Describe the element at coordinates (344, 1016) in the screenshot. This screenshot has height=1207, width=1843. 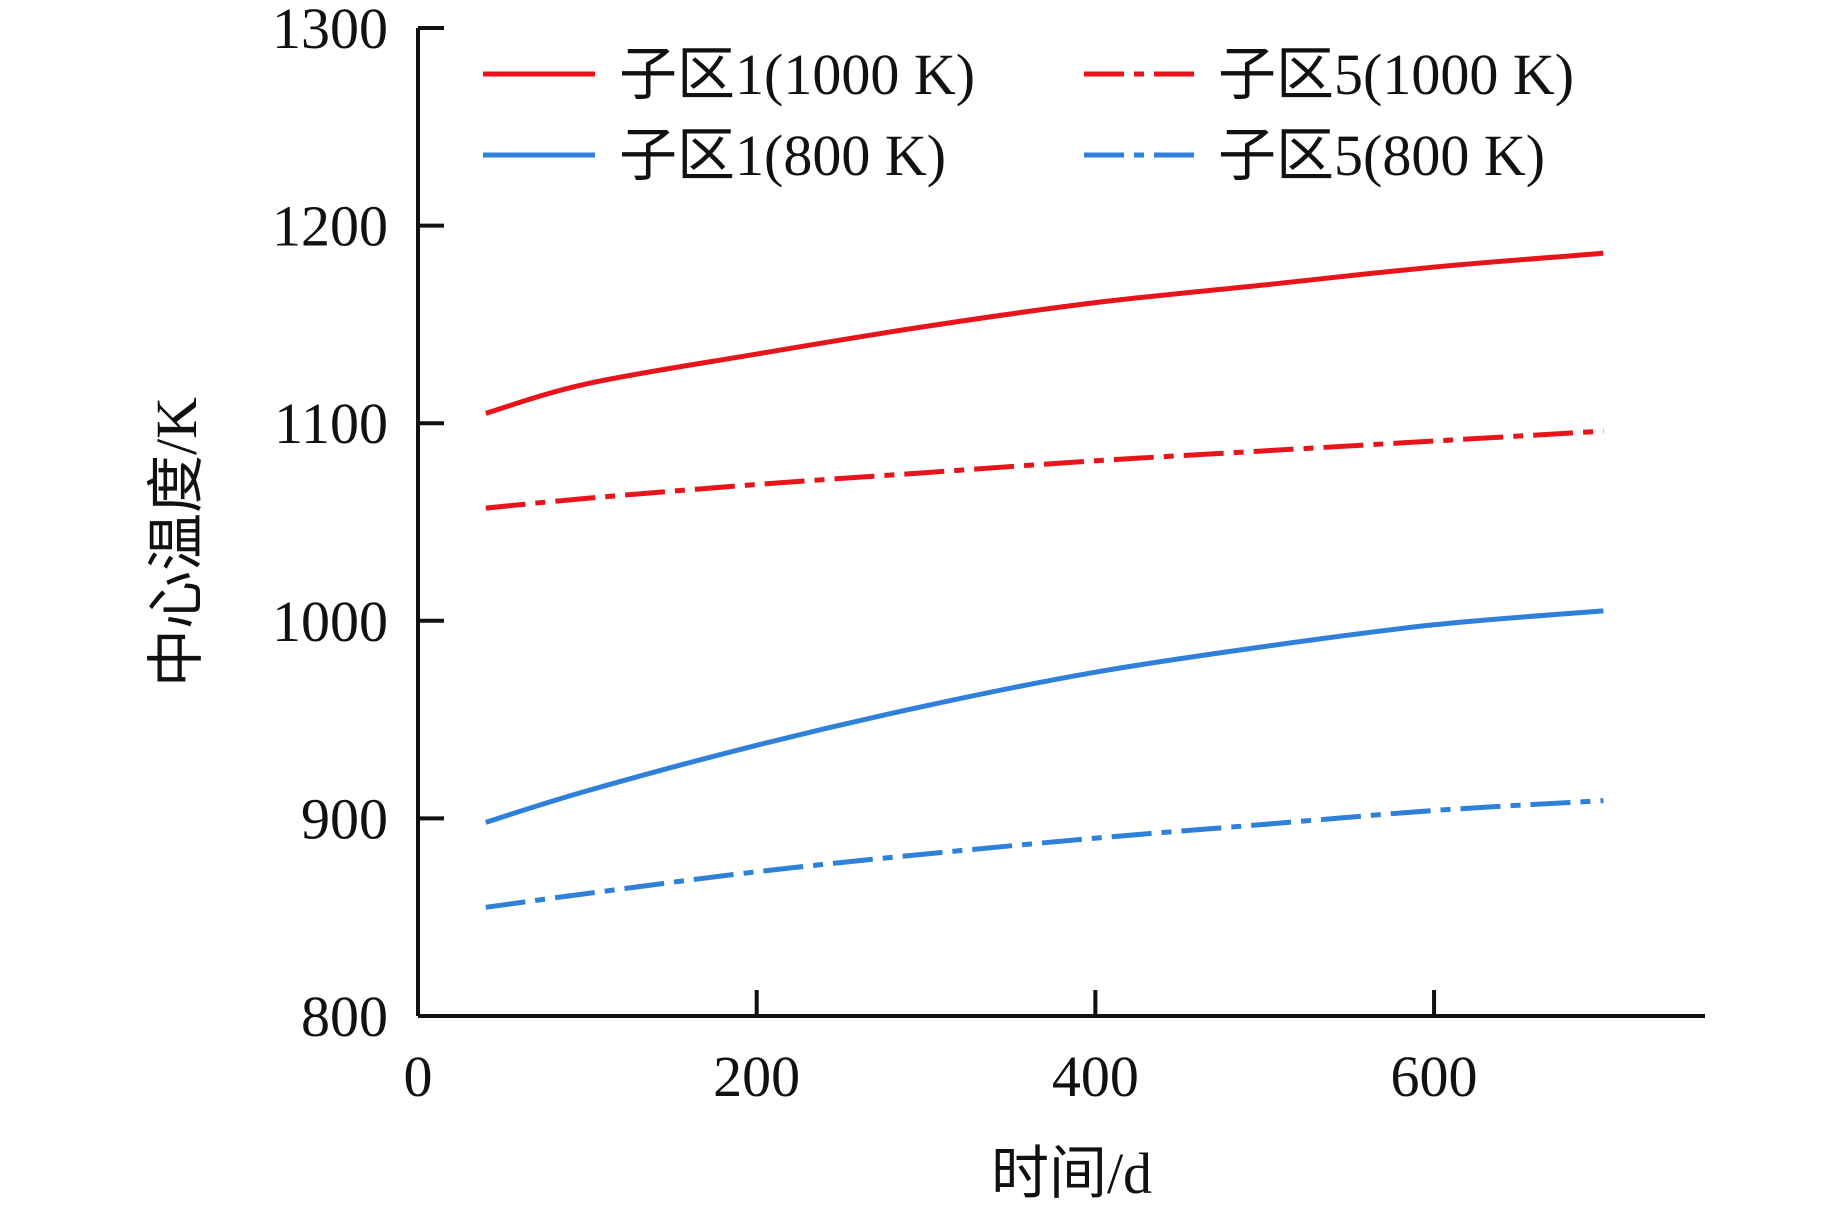
I see `y-tick-label: 800` at that location.